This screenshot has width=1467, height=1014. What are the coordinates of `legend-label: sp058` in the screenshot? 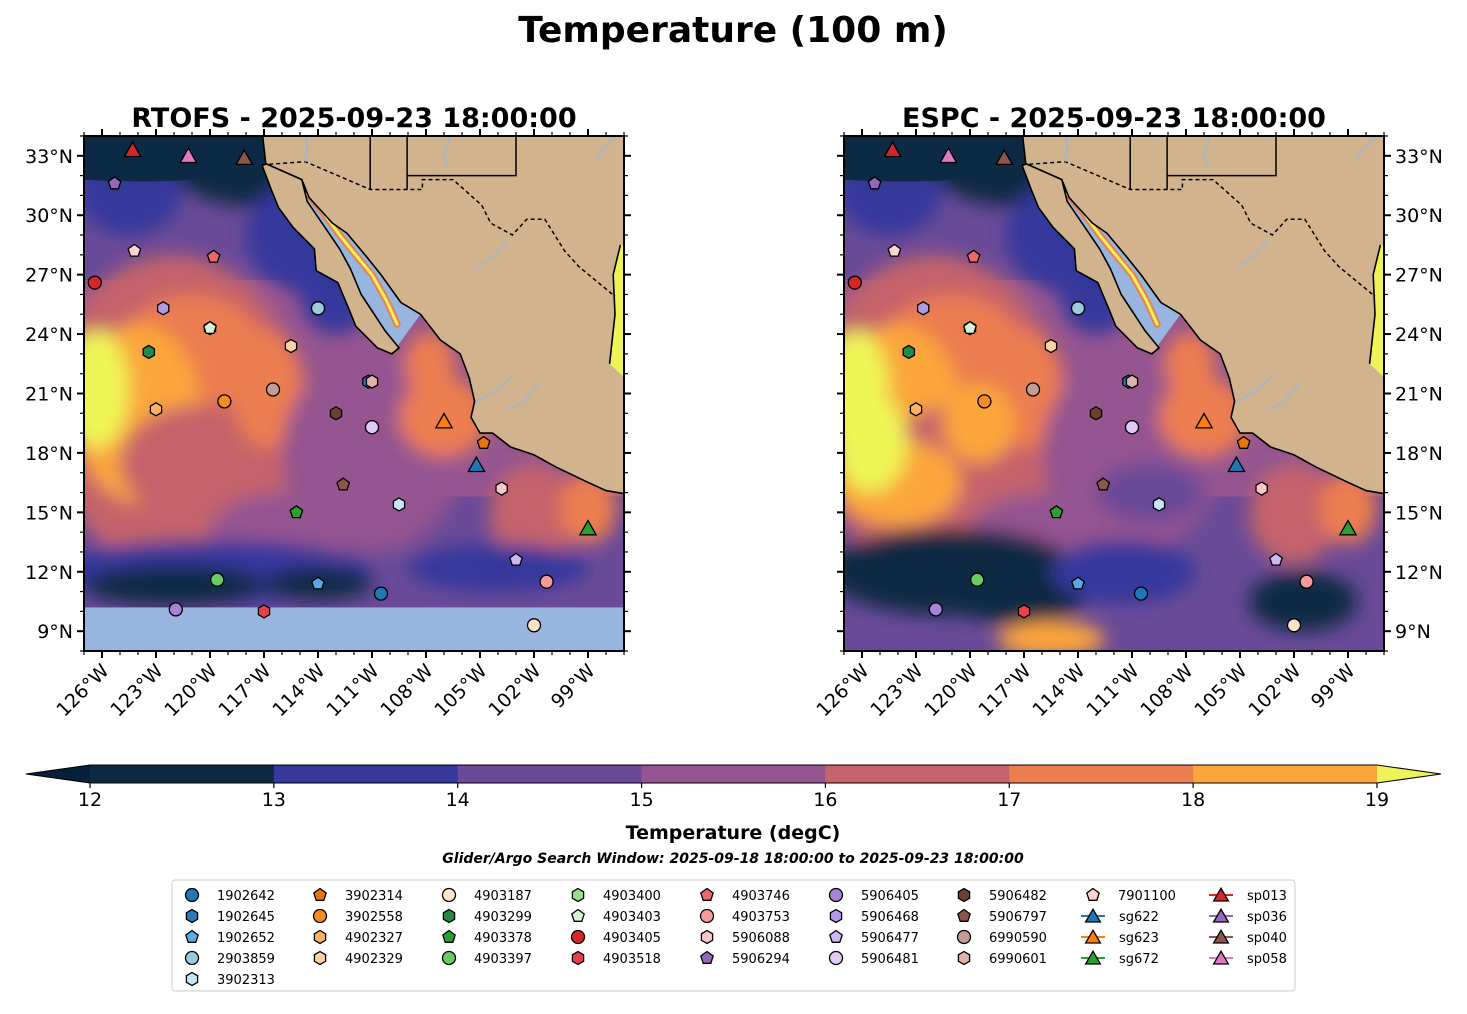 It's located at (1267, 959).